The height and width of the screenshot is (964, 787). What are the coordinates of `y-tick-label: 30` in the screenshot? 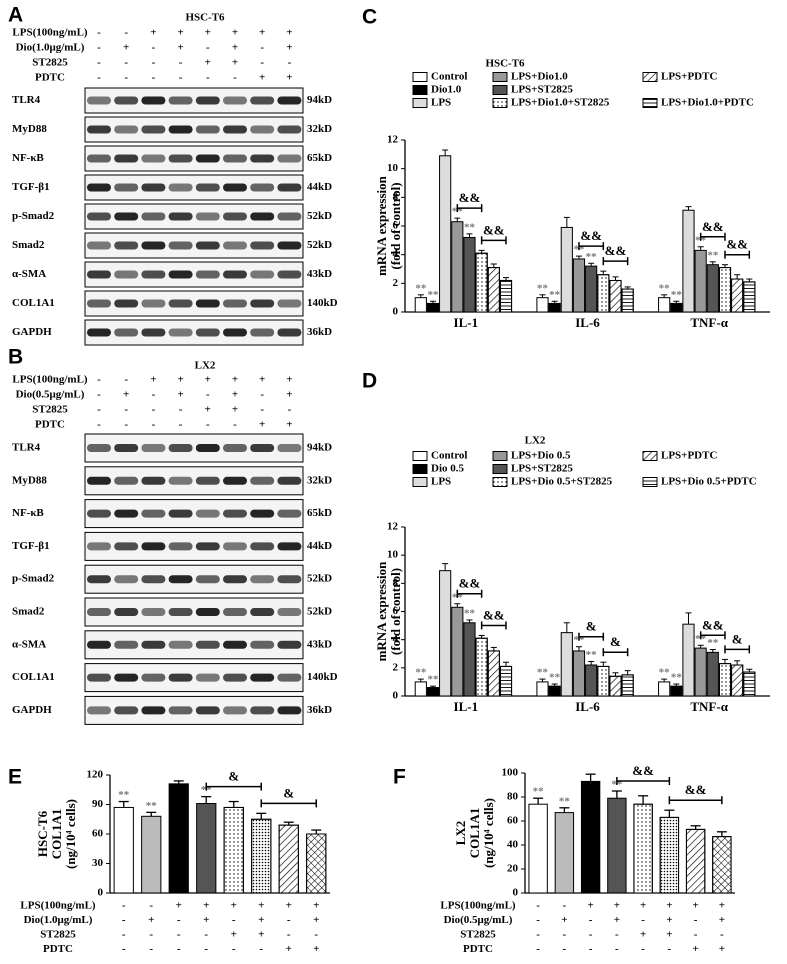 It's located at (98, 863).